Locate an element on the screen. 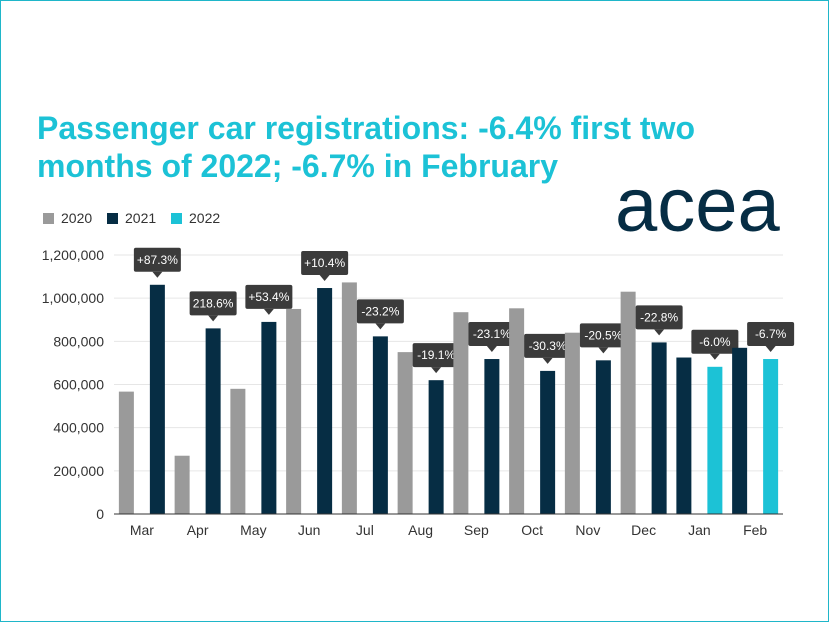  annotation-label: 218.6% is located at coordinates (213, 303).